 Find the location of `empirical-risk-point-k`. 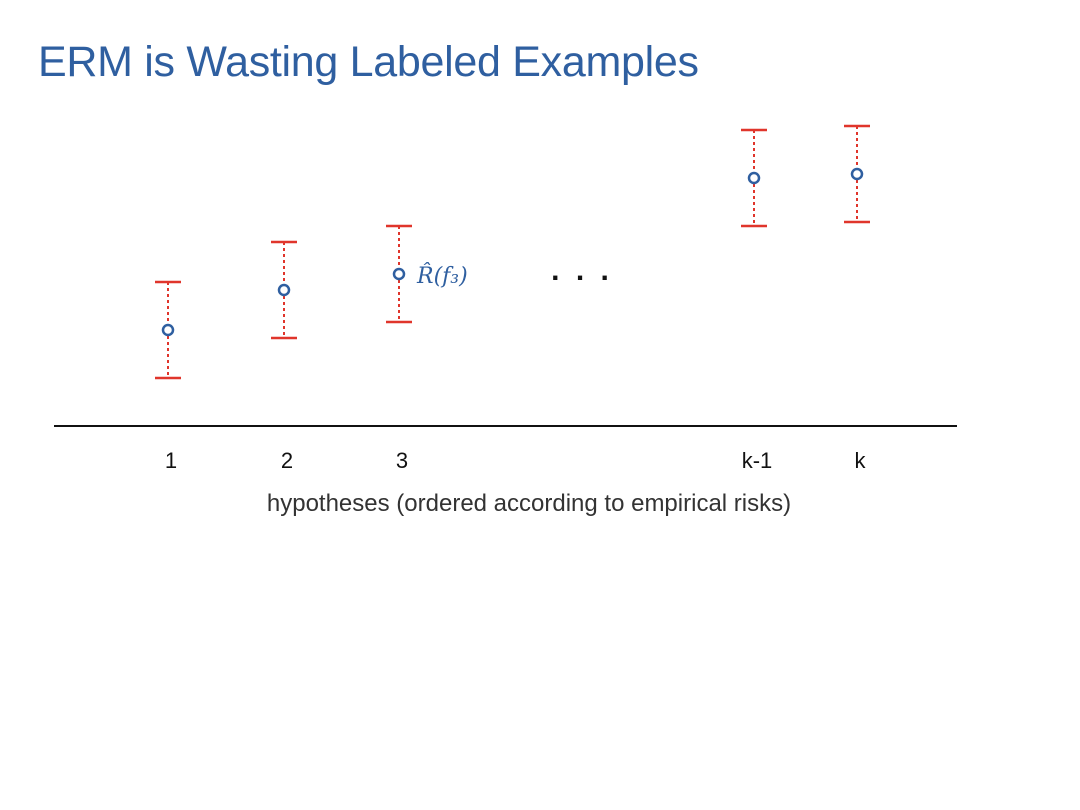

empirical-risk-point-k is located at coordinates (857, 174).